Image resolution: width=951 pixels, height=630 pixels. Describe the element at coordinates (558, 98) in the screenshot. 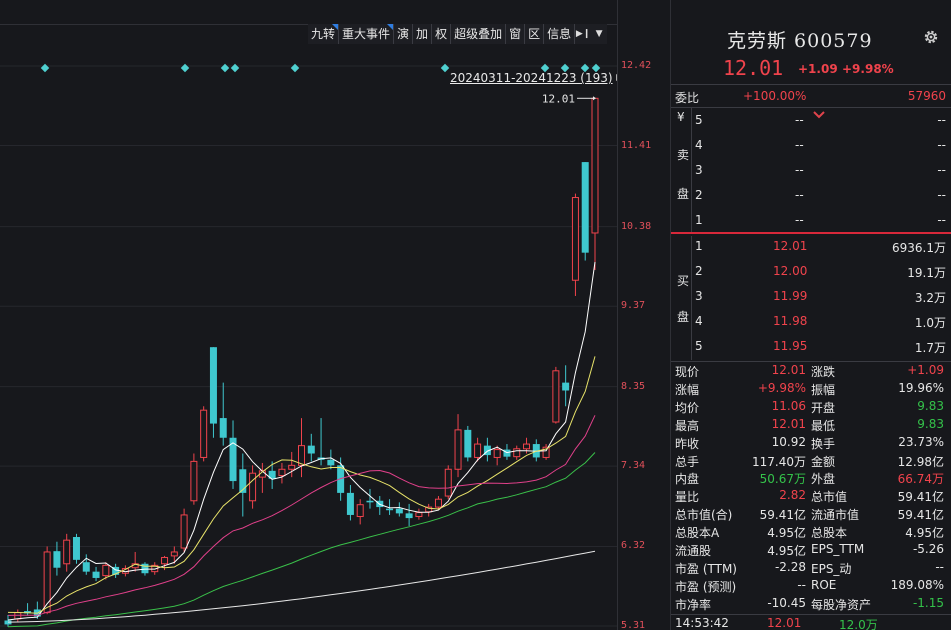

I see `last-price-label: 12.01` at that location.